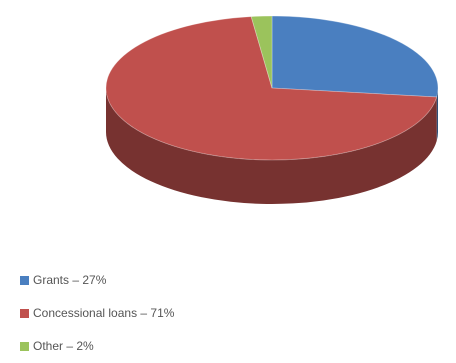 Image resolution: width=456 pixels, height=363 pixels. What do you see at coordinates (24, 313) in the screenshot?
I see `legend-swatch-concessional-loans` at bounding box center [24, 313].